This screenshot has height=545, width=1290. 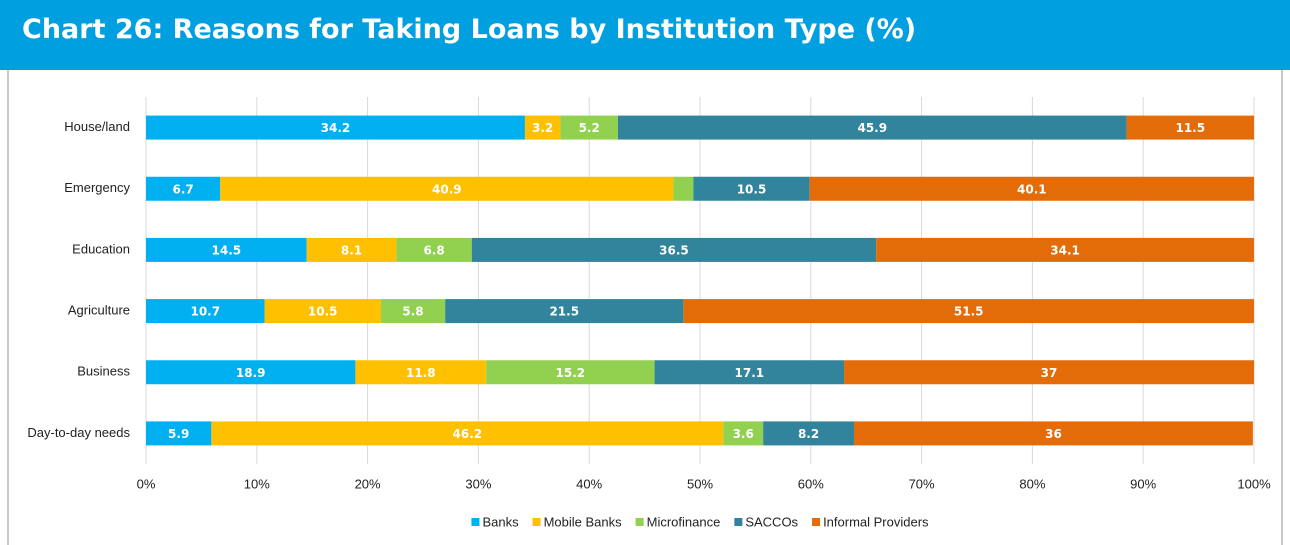 I want to click on legend-label: Informal Providers, so click(x=876, y=521).